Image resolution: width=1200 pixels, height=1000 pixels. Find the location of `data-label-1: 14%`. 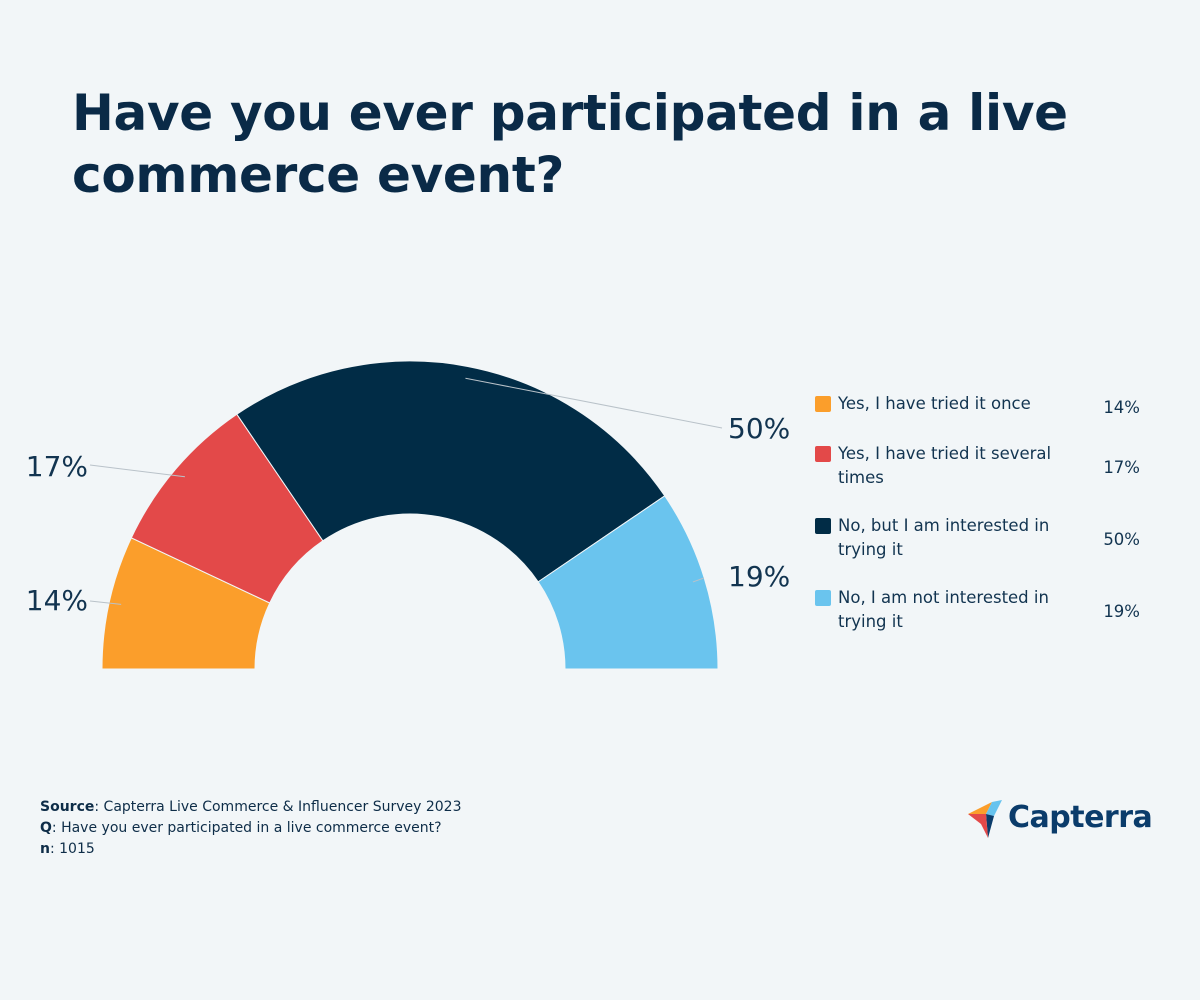

data-label-1: 14% is located at coordinates (57, 600).